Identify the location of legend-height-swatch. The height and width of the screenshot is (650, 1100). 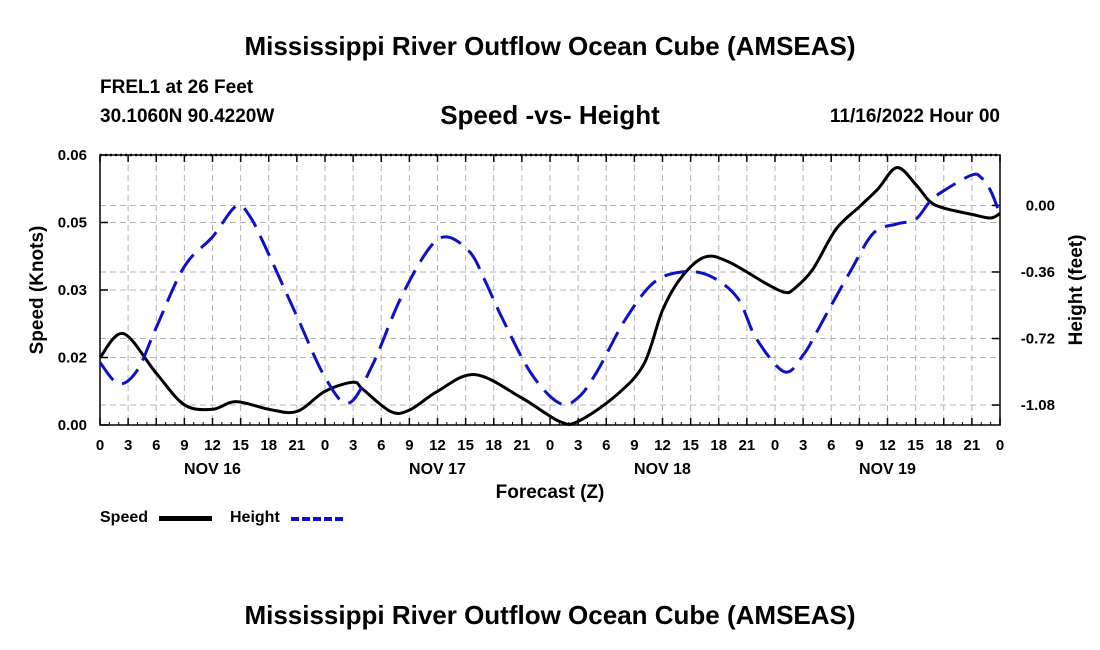
(317, 519).